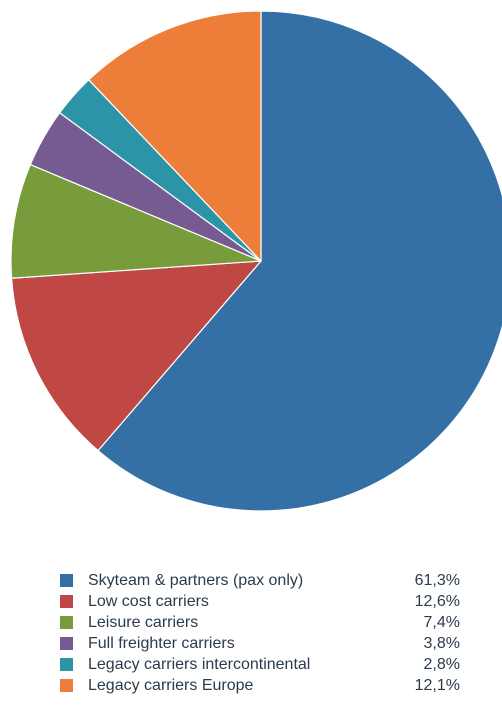  I want to click on legend-label-low-cost: Low cost carriers, so click(148, 601).